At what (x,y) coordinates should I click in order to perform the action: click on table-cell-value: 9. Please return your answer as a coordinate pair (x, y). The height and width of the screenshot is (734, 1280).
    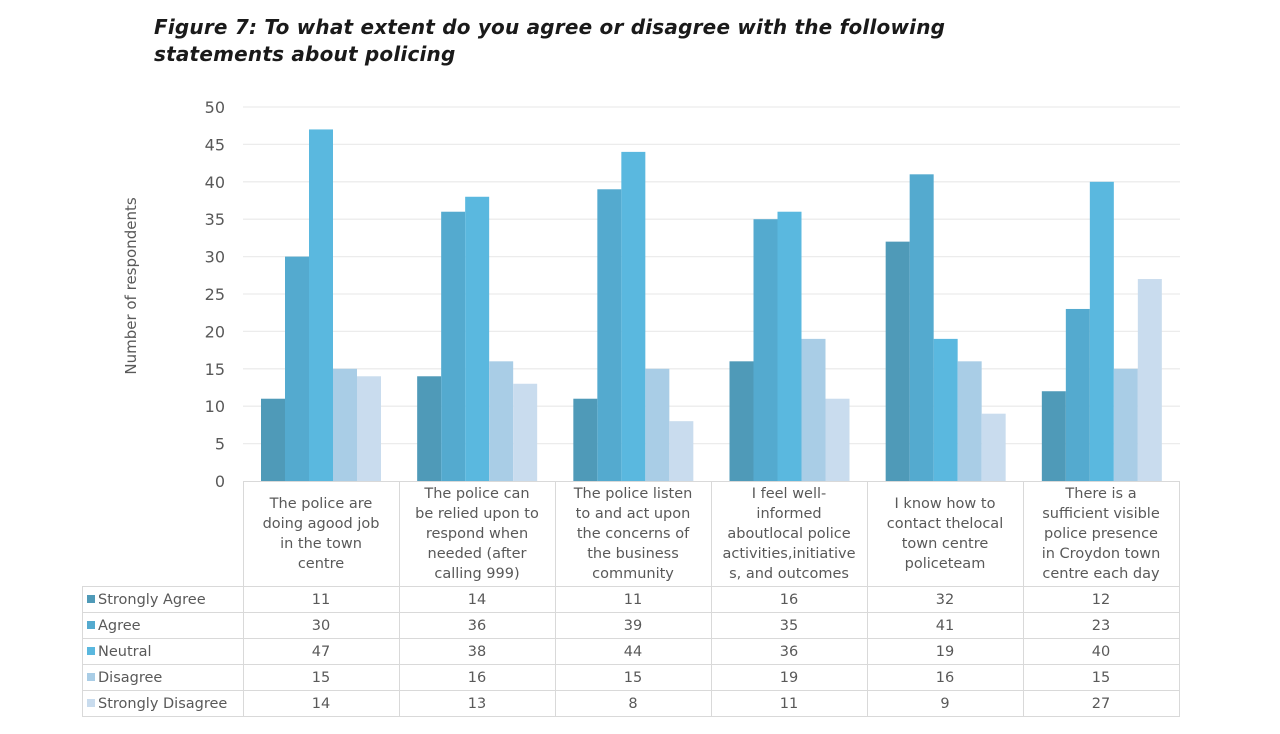
    Looking at the image, I should click on (945, 703).